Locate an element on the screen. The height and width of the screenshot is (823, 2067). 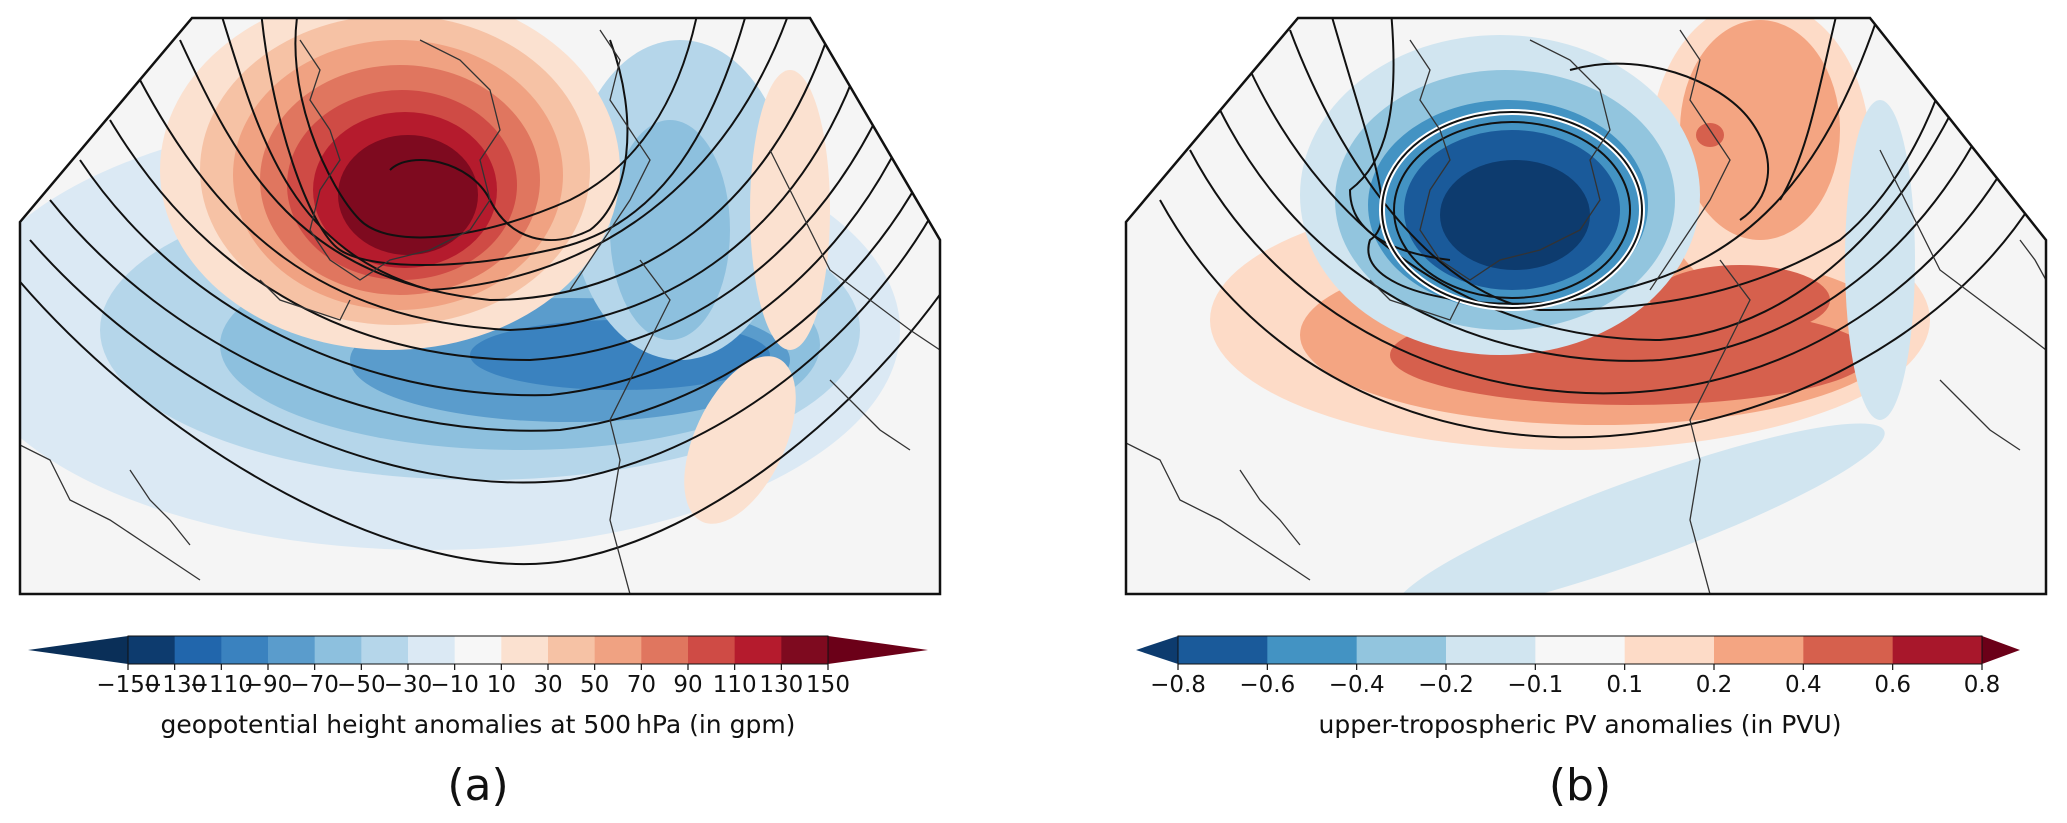
colorbar-b-outline is located at coordinates (1580, 650).